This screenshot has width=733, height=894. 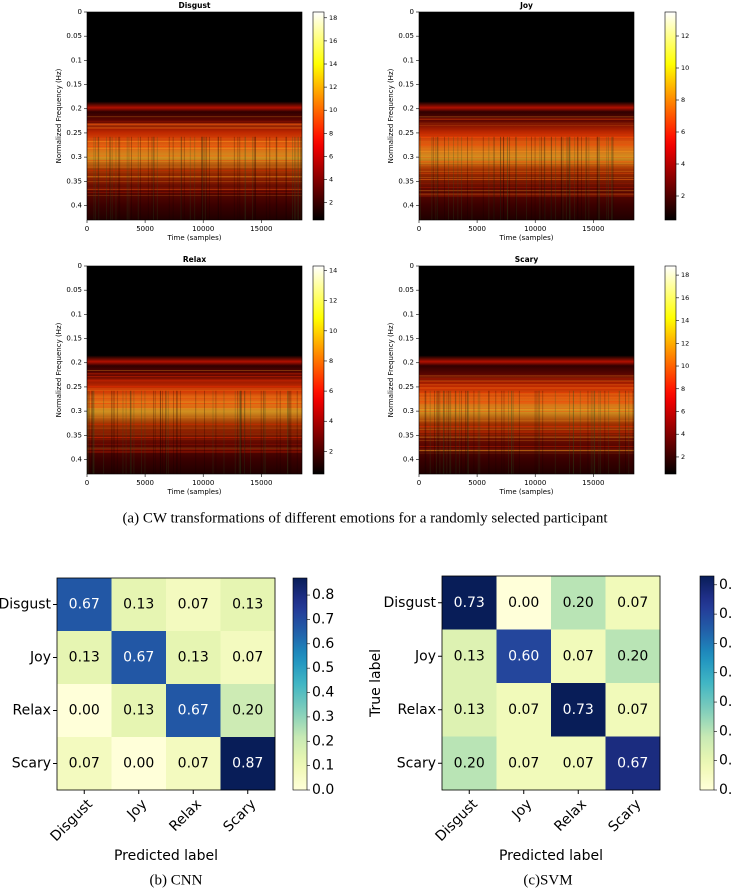 What do you see at coordinates (137, 809) in the screenshot?
I see `x-tick-label: Joy` at bounding box center [137, 809].